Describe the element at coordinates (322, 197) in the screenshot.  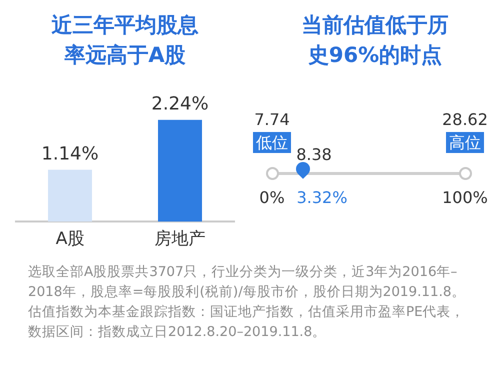
I see `text: 3.32%` at that location.